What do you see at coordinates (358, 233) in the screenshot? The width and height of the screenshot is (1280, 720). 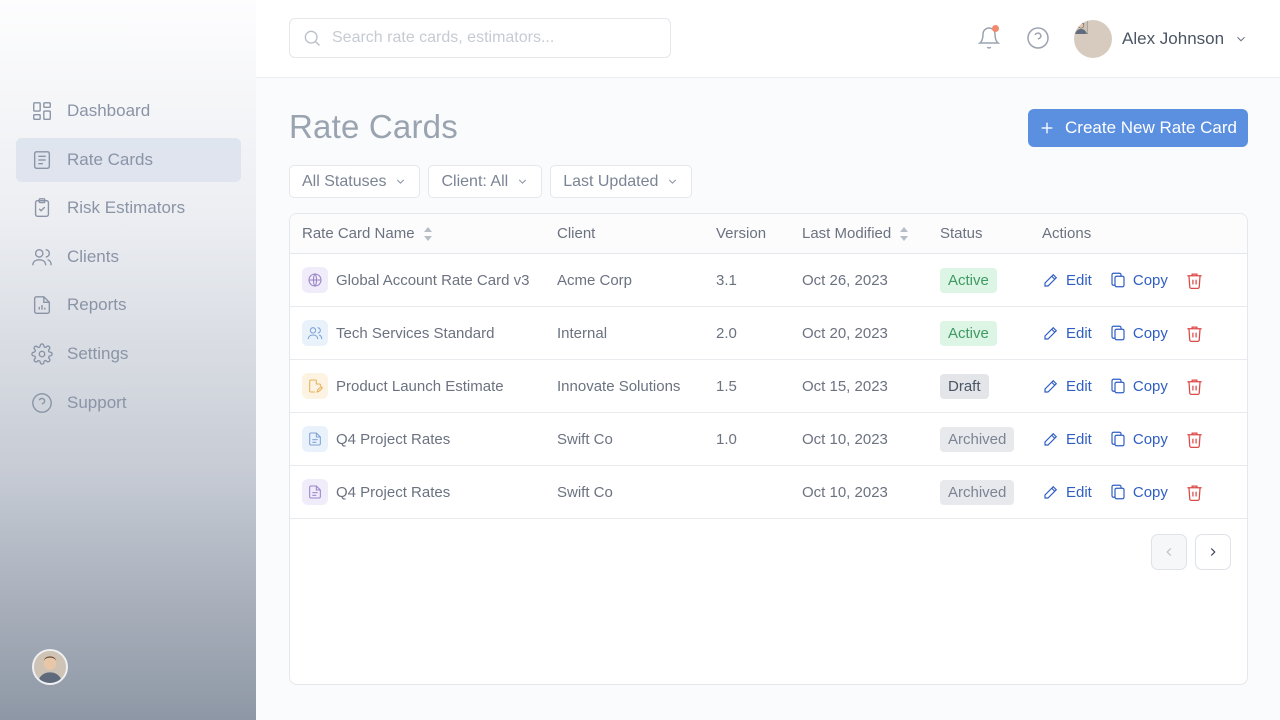 I see `column-label: Rate Card Name` at bounding box center [358, 233].